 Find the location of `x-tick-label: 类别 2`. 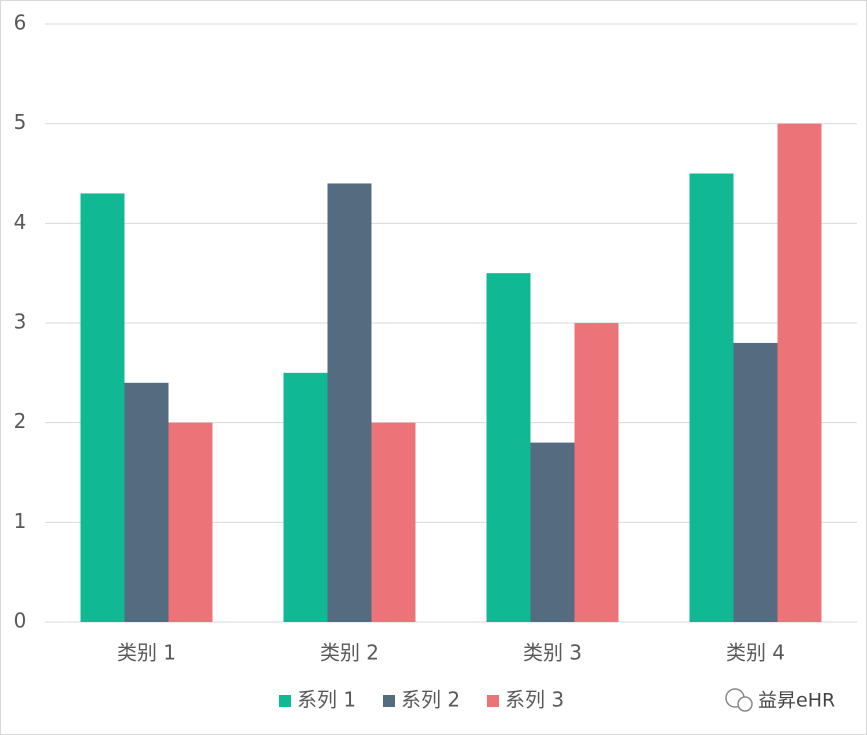

x-tick-label: 类别 2 is located at coordinates (349, 653).